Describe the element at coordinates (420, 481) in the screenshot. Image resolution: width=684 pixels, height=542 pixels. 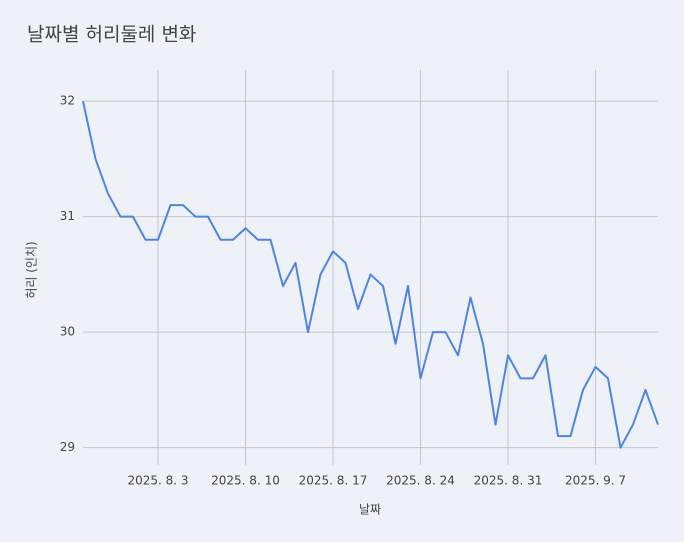
I see `x-tick-label: 2025. 8. 24` at that location.